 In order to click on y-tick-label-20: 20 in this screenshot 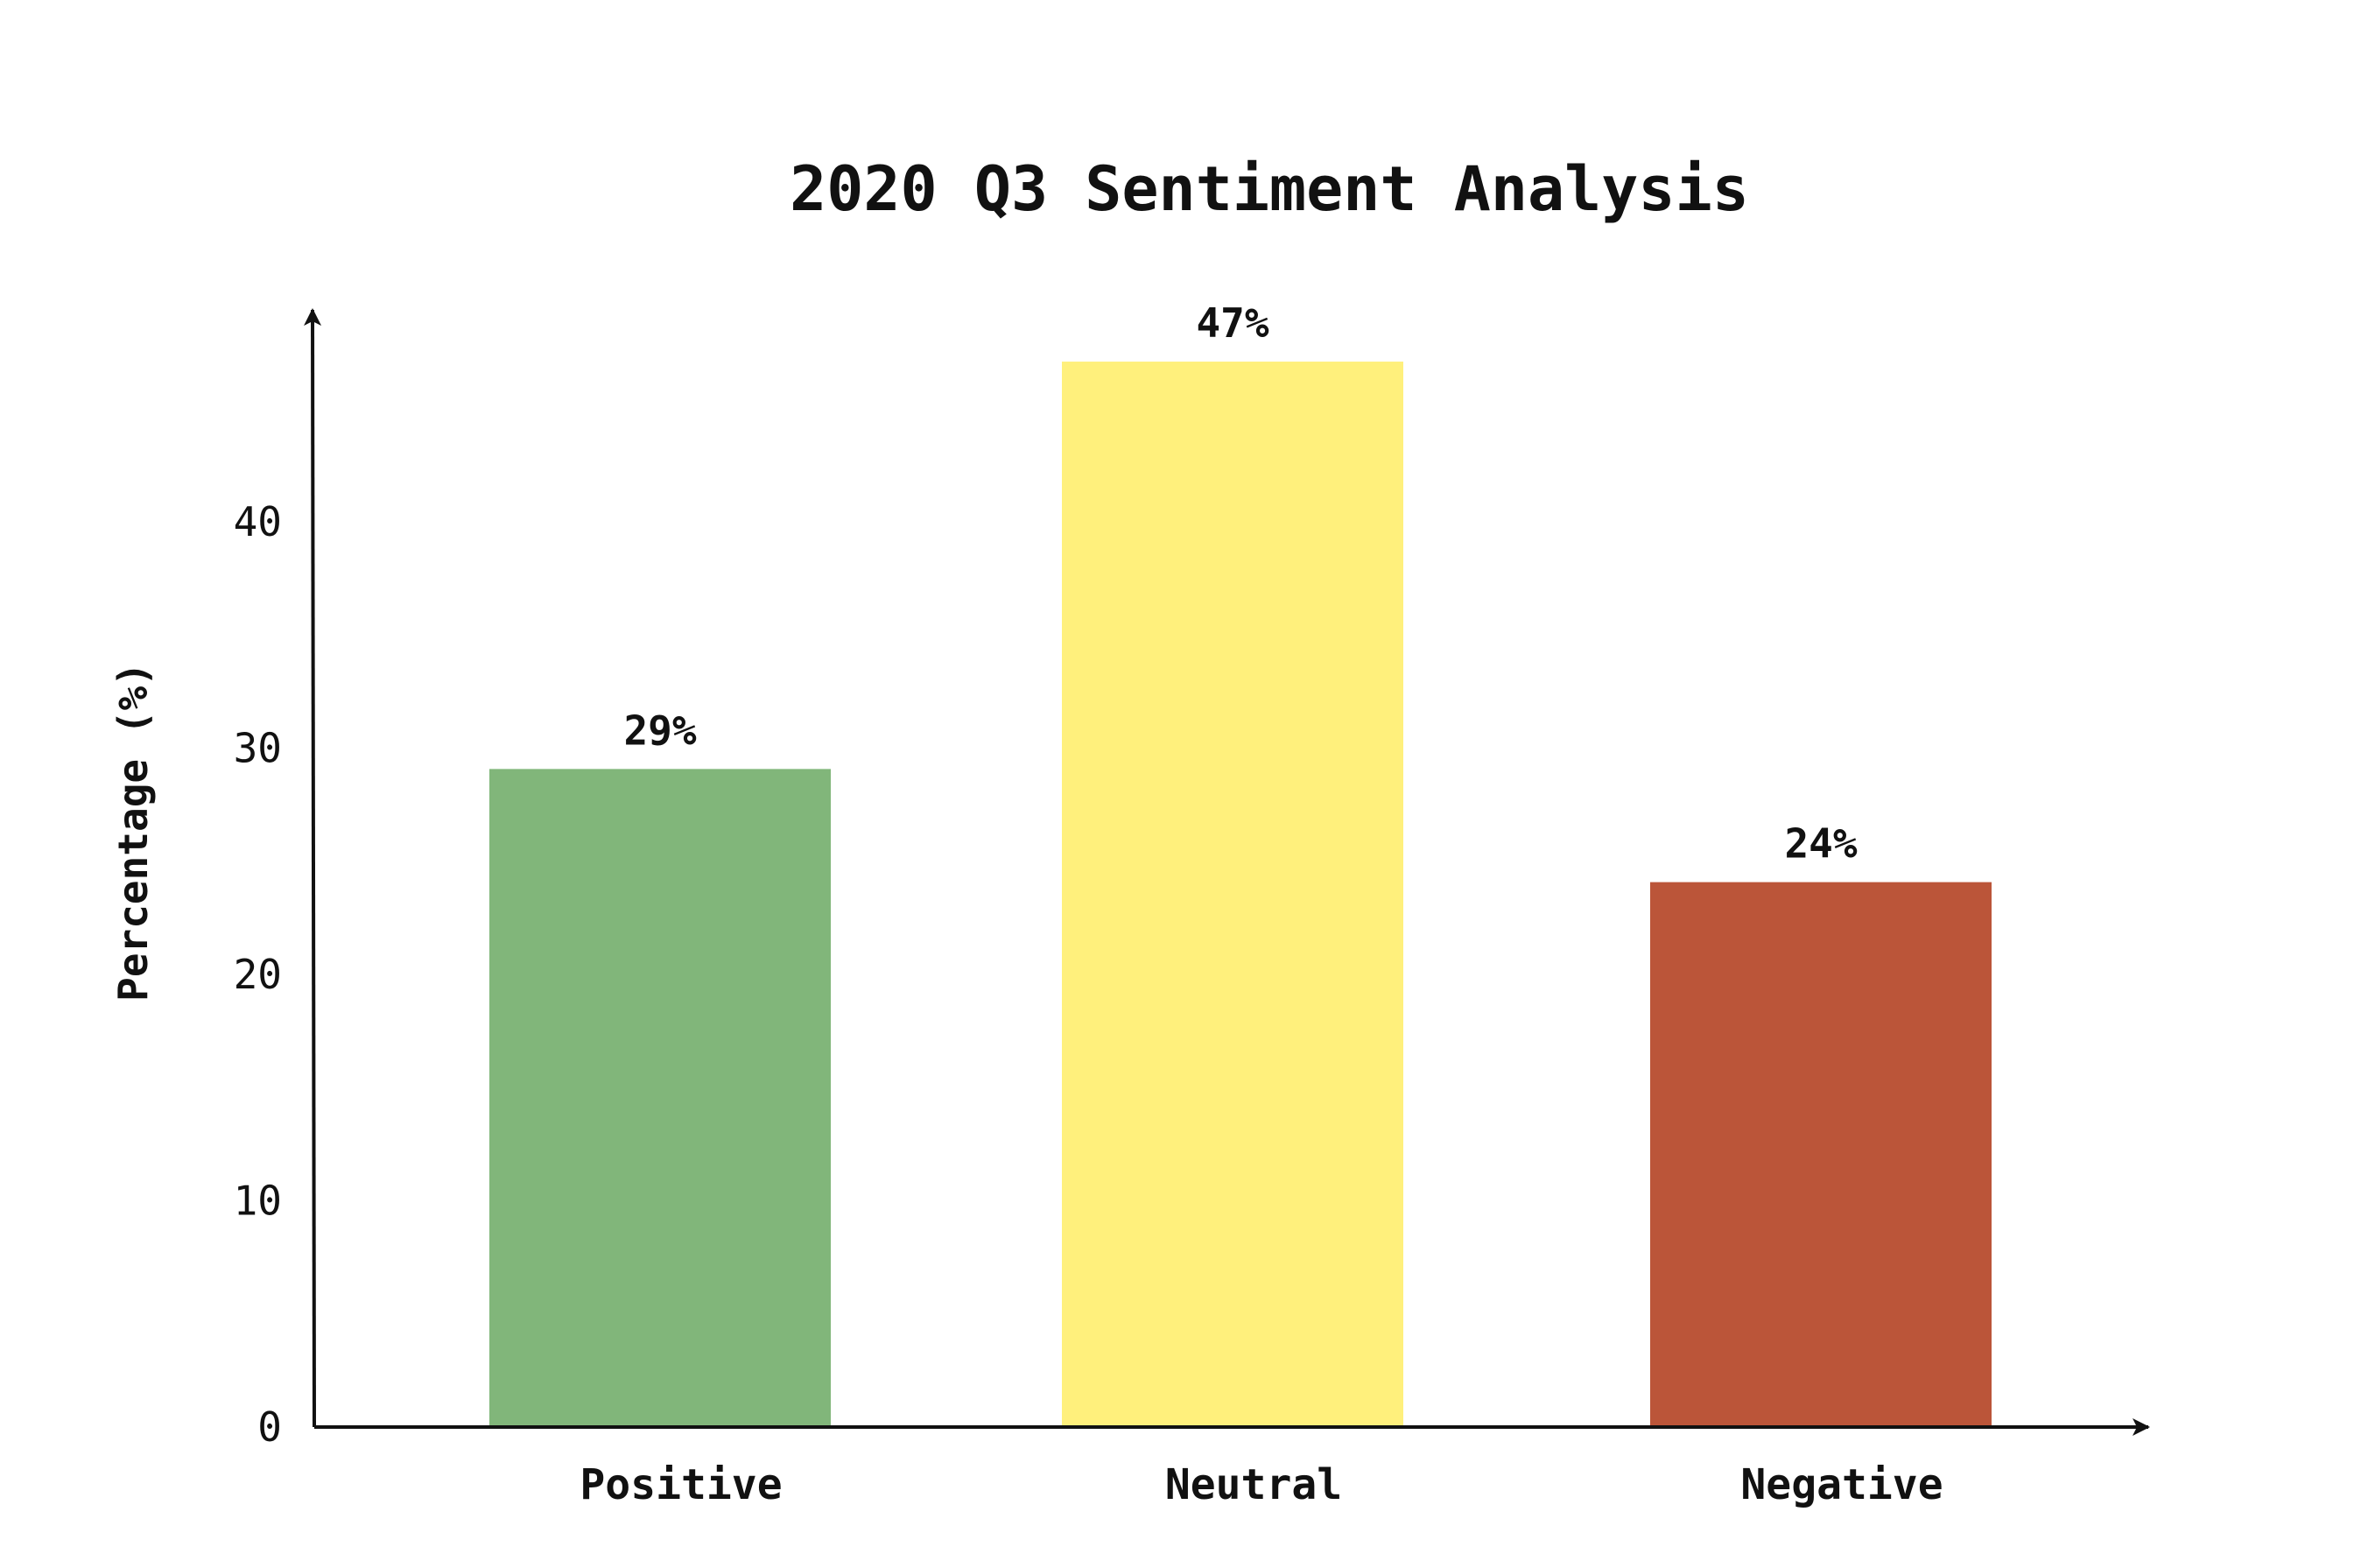, I will do `click(258, 975)`.